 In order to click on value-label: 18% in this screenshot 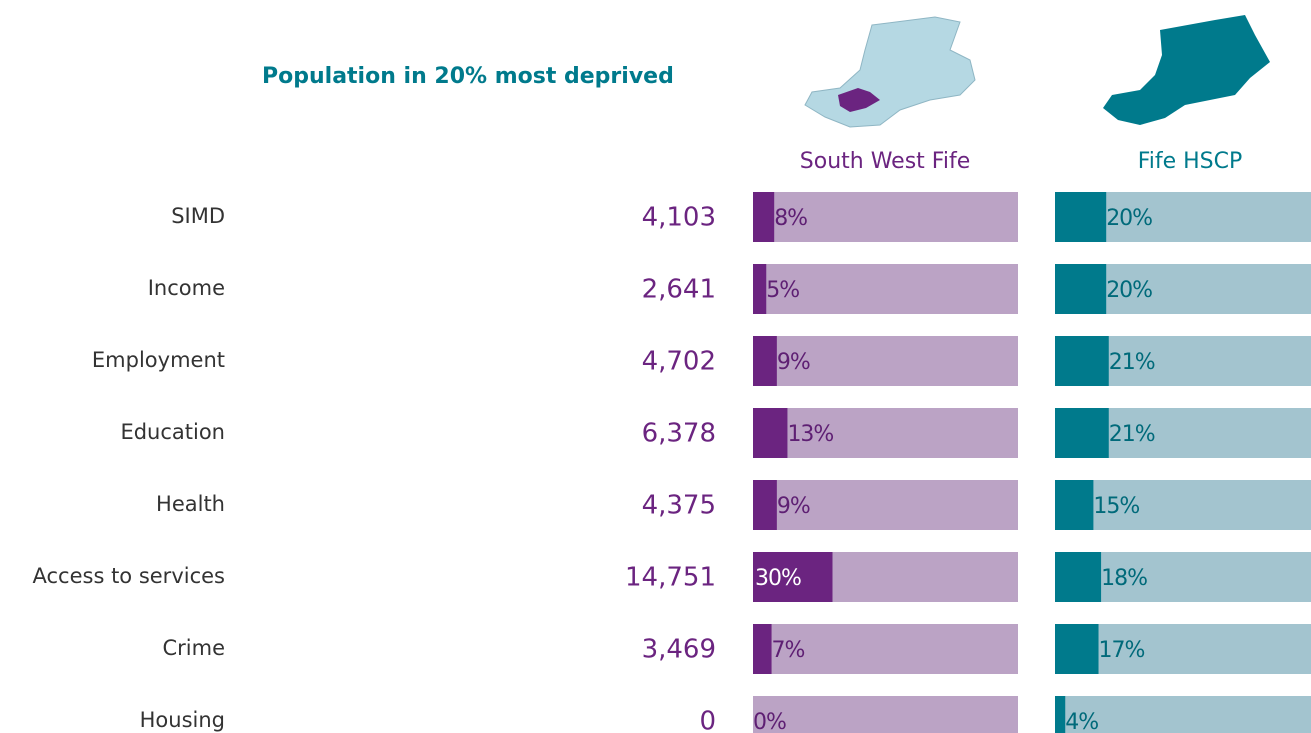, I will do `click(1124, 578)`.